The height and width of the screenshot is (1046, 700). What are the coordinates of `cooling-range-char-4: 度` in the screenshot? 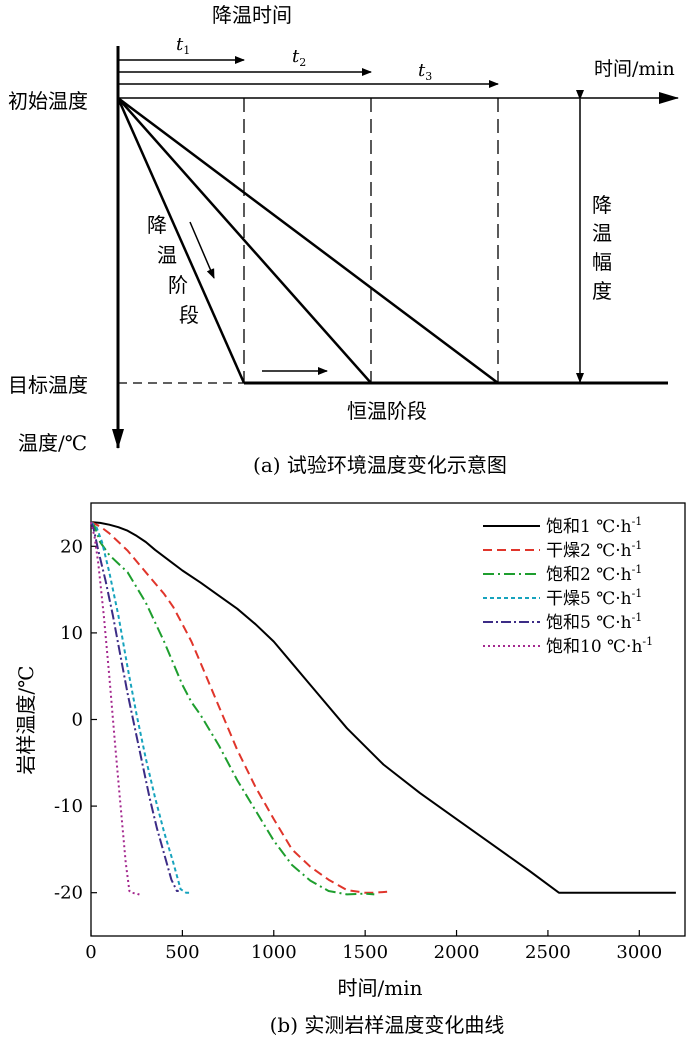 It's located at (602, 291).